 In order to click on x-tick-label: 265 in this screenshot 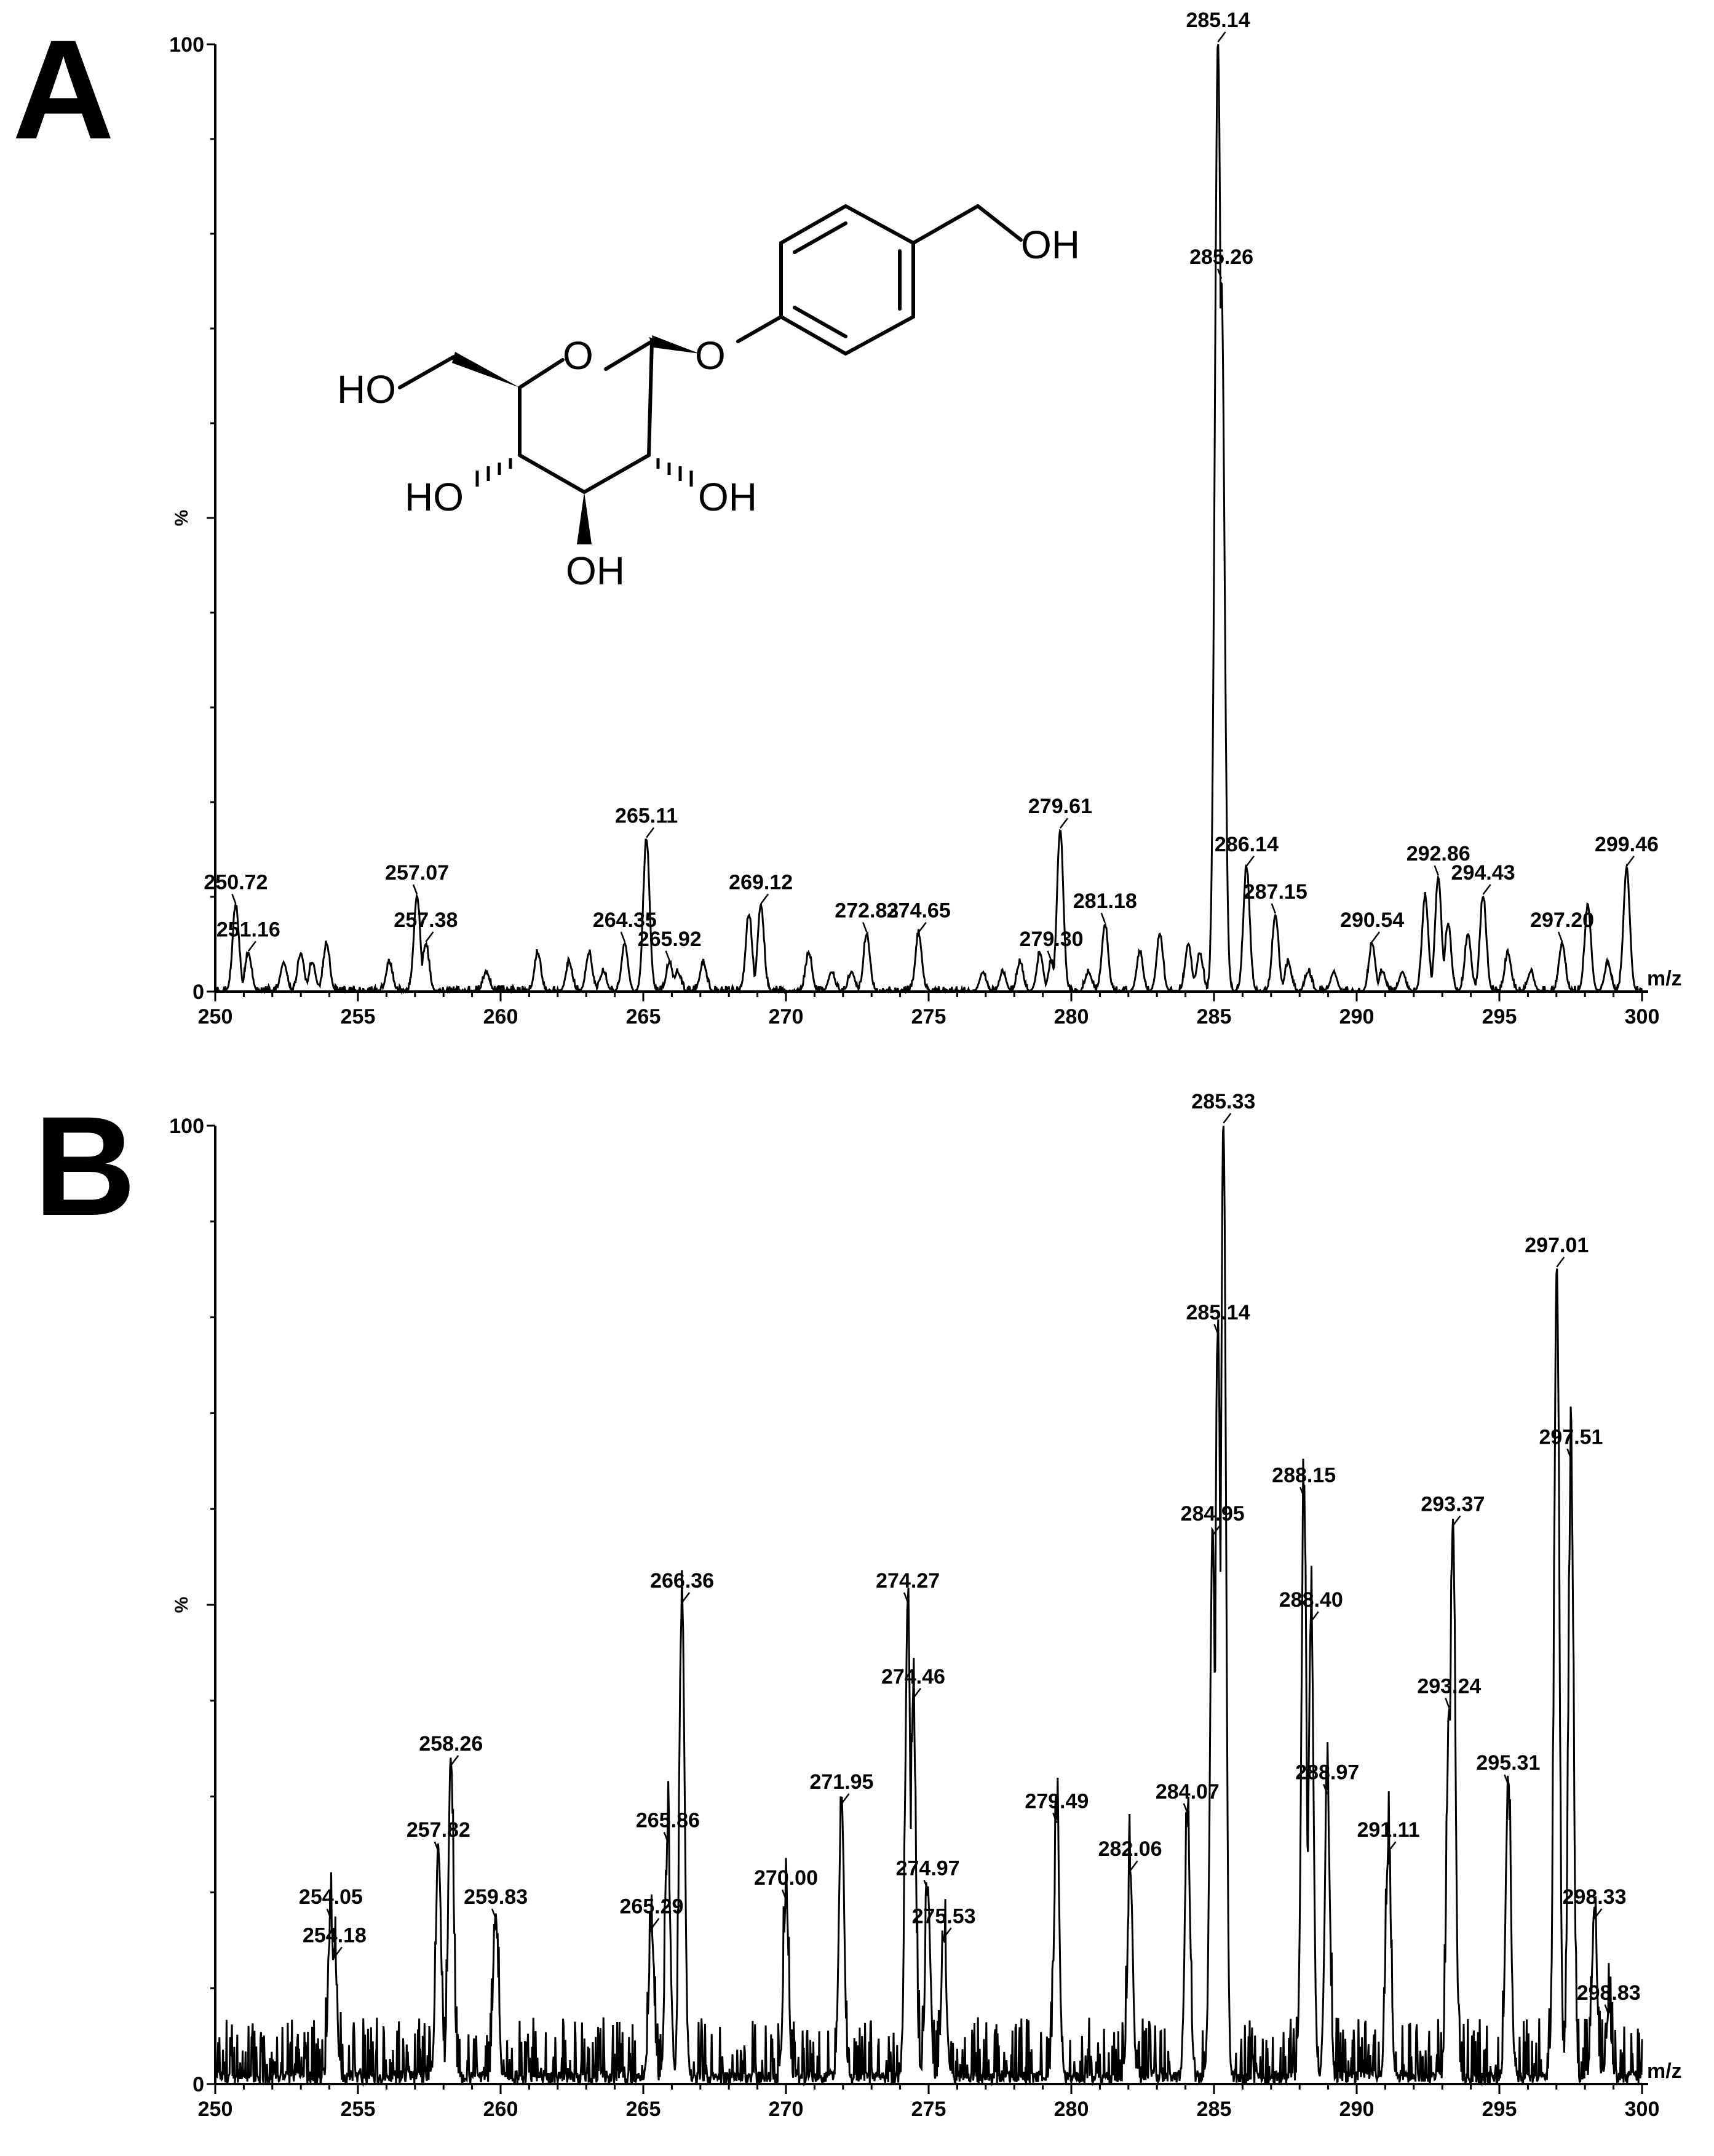, I will do `click(643, 2109)`.